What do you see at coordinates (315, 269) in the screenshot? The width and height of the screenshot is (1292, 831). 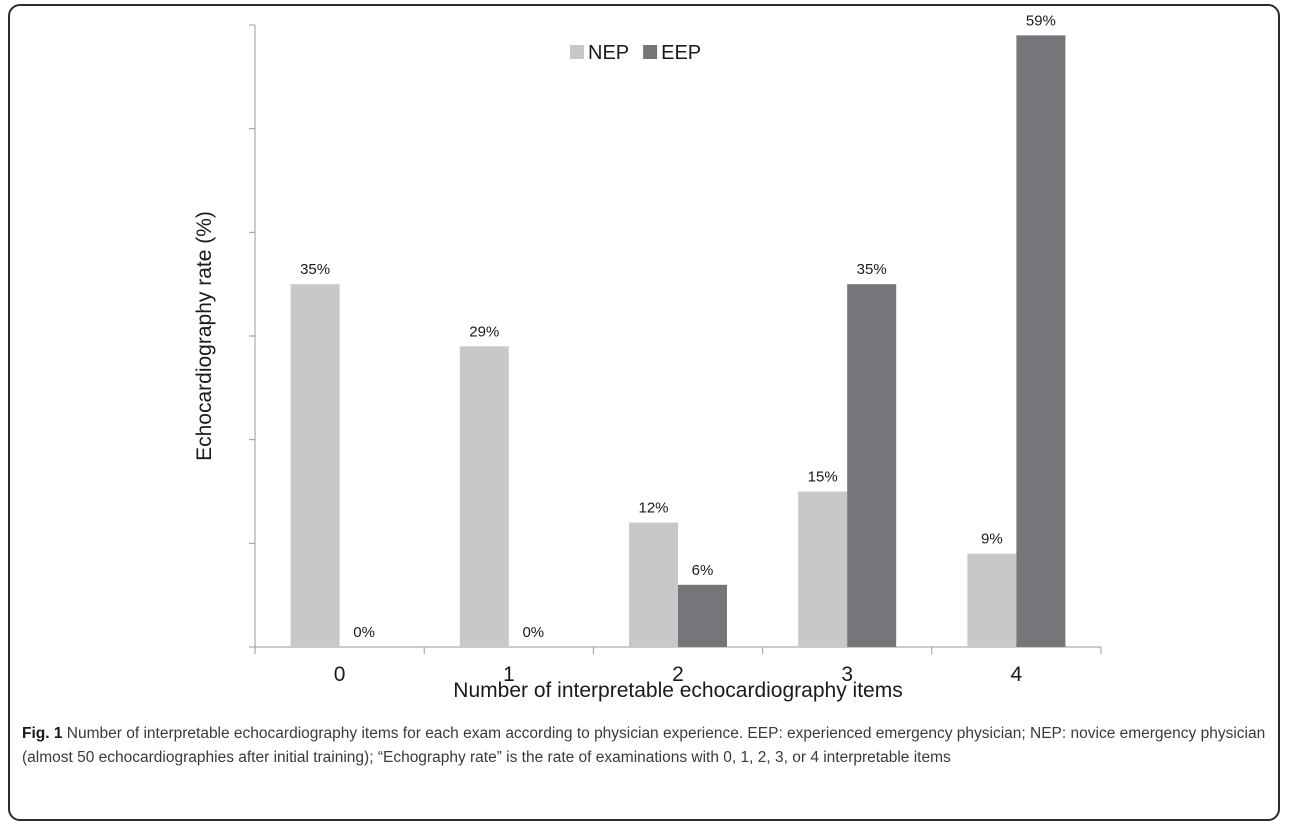 I see `data-label-nep-0: 35%` at bounding box center [315, 269].